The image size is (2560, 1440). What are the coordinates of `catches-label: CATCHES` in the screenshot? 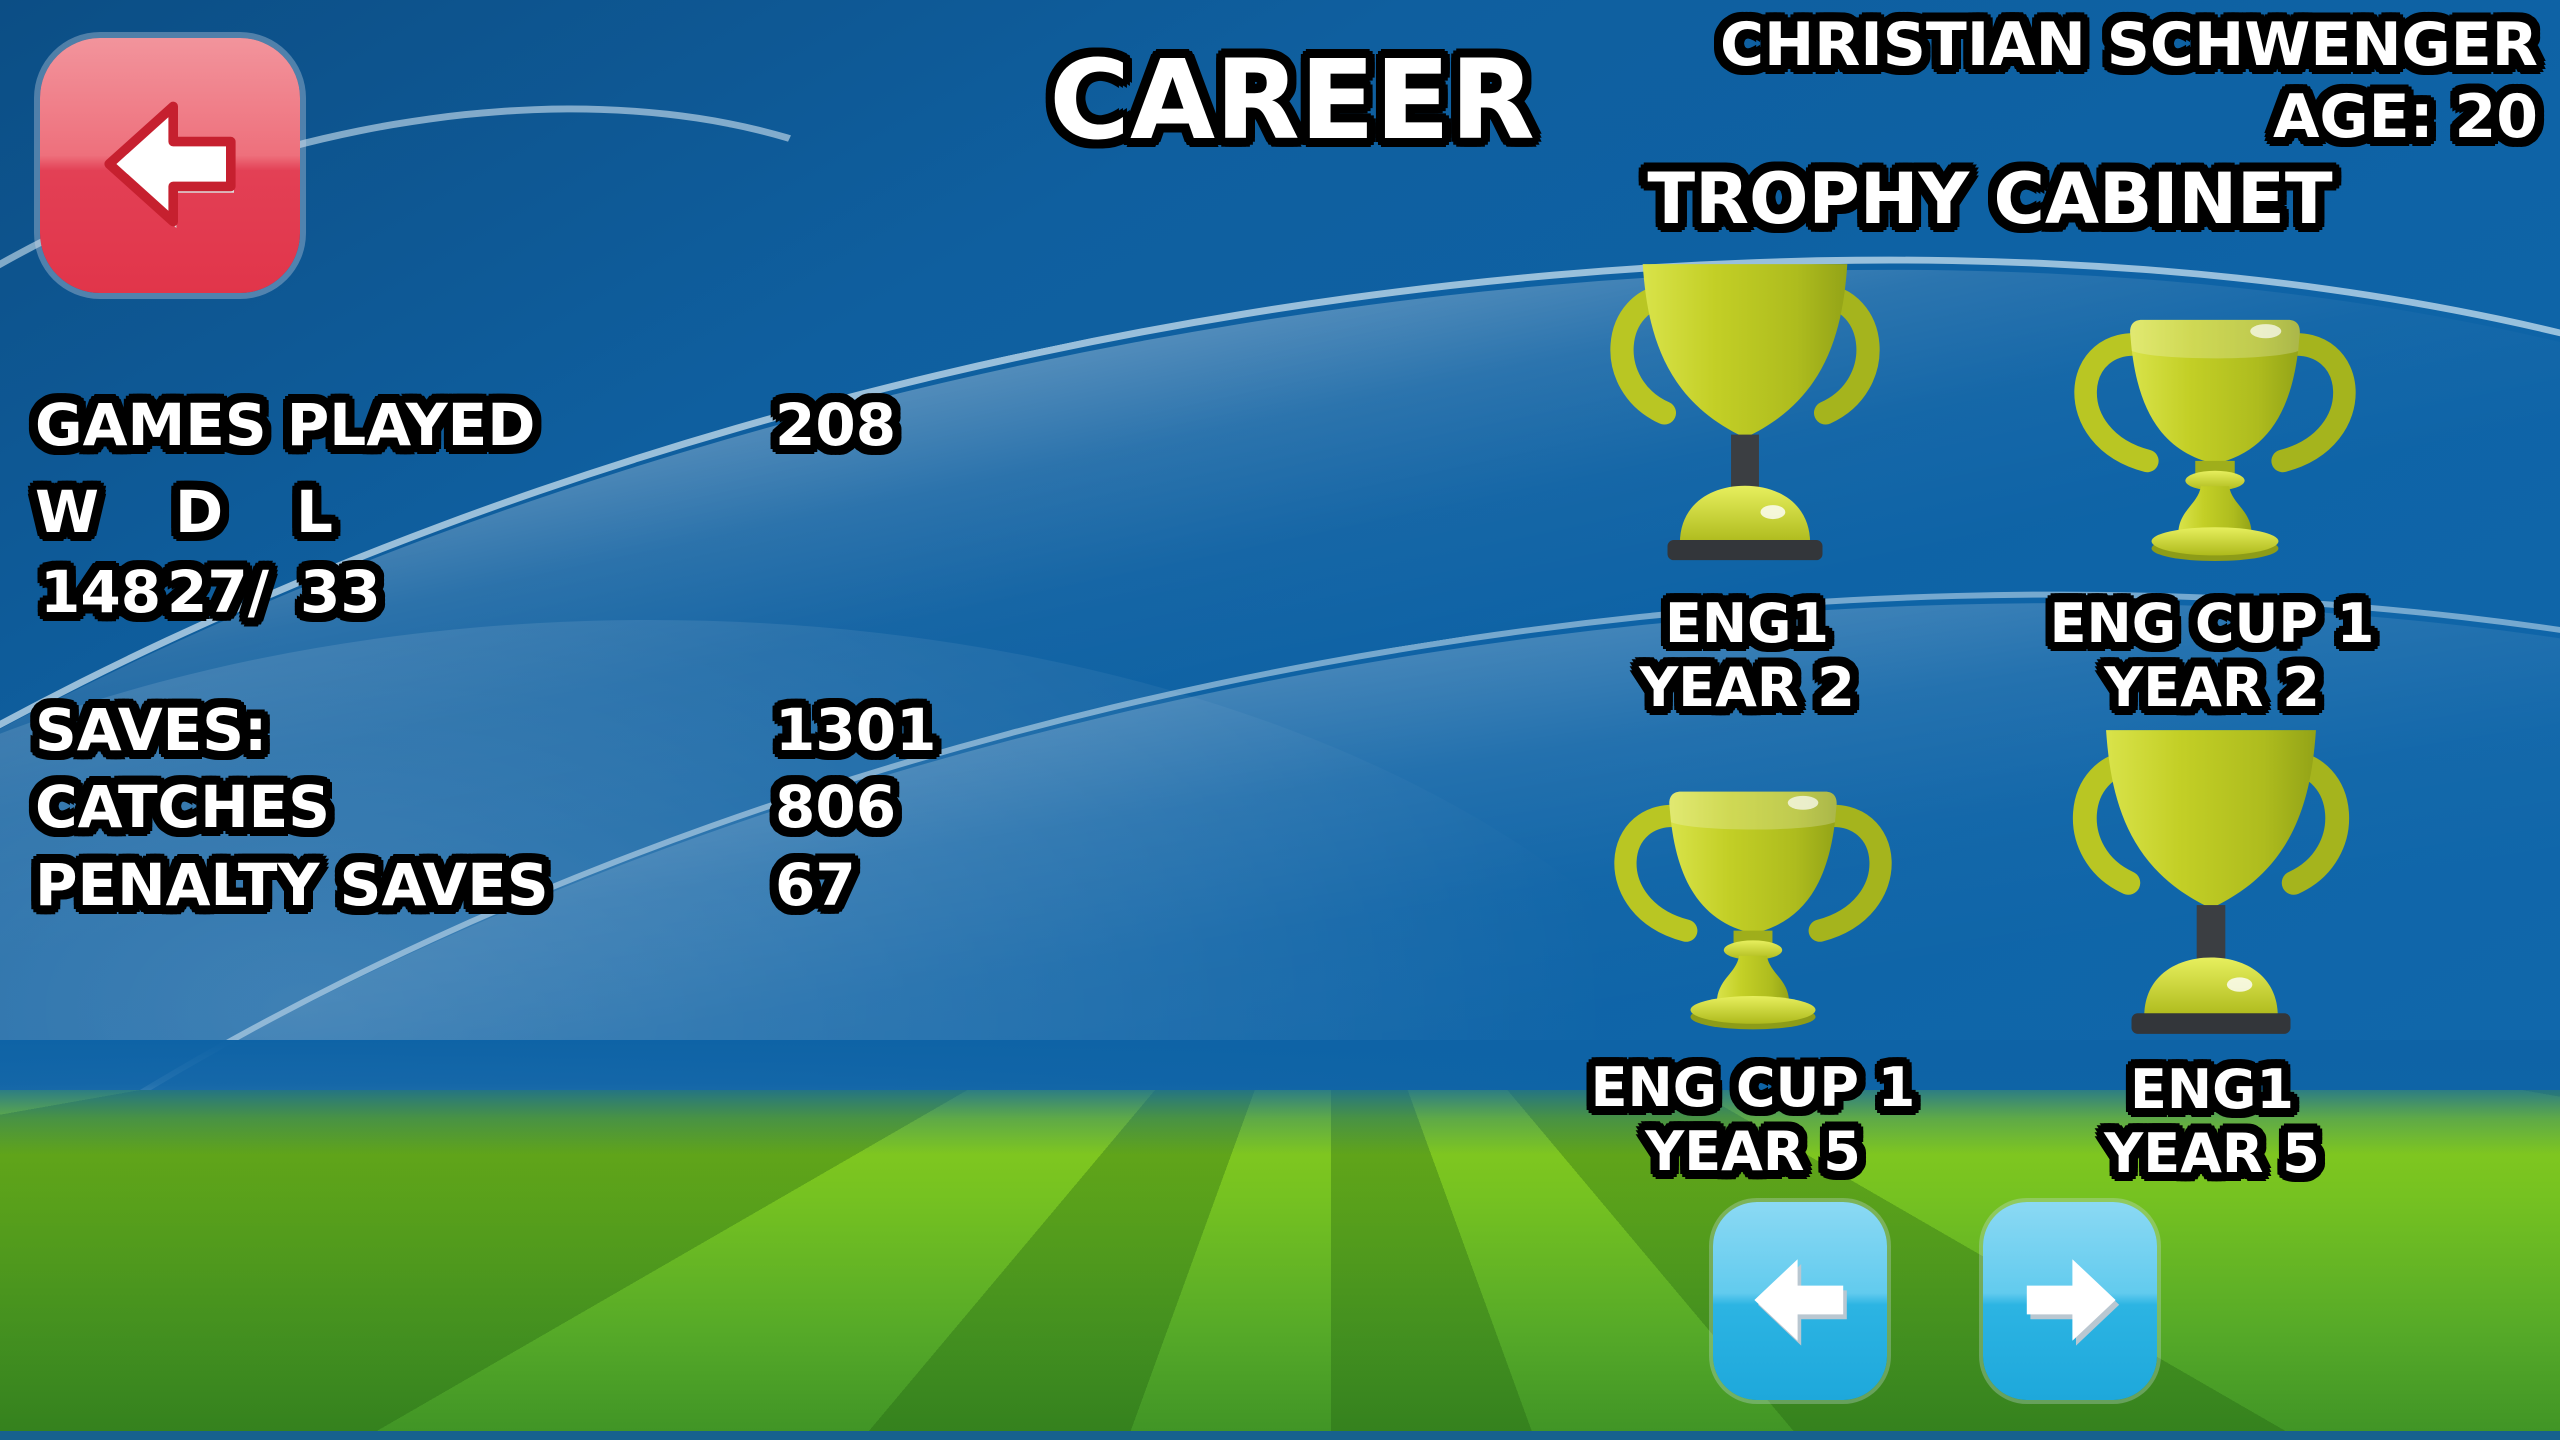 It's located at (183, 807).